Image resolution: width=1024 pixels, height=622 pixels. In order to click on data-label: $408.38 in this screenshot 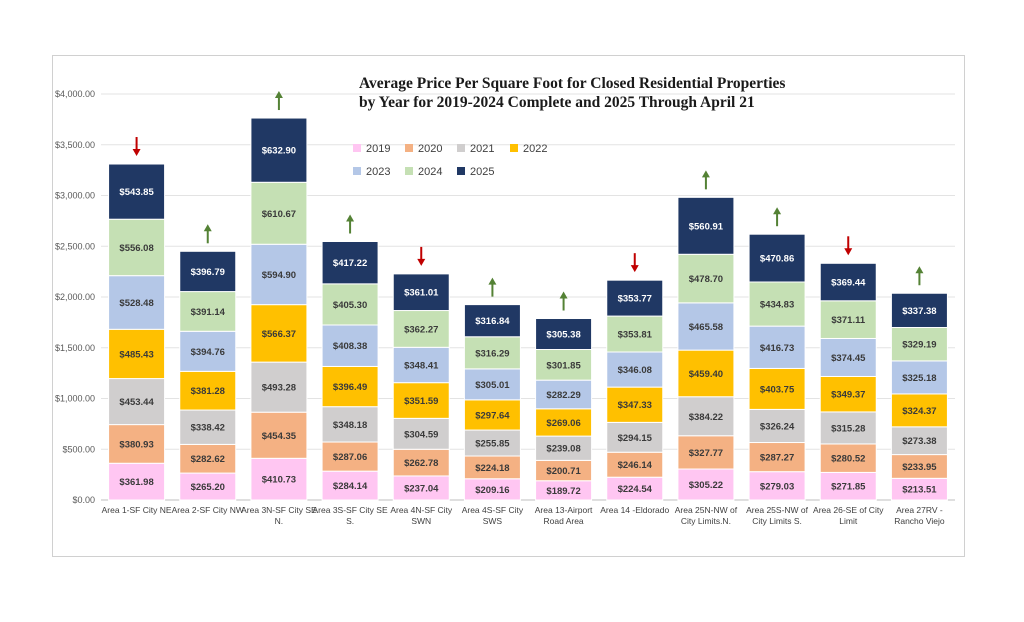, I will do `click(350, 346)`.